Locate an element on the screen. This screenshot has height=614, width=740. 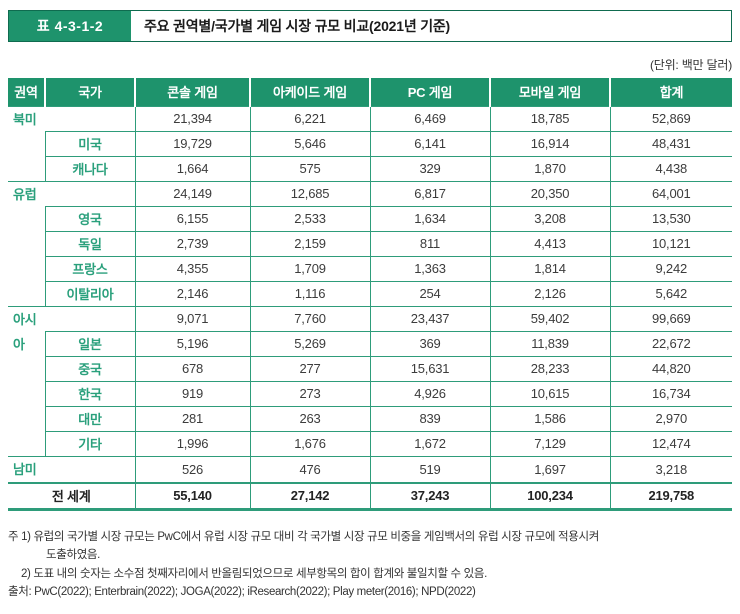
table-row: 영국 6,155 2,533 1,634 3,208 13,530 is located at coordinates (370, 218).